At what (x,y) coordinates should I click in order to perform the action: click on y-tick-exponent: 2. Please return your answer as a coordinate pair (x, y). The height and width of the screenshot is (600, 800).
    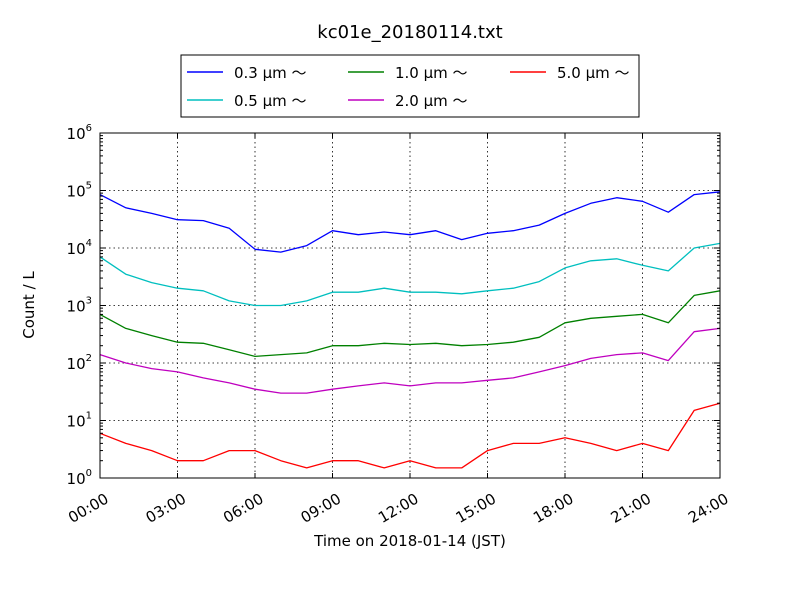
    Looking at the image, I should click on (89, 358).